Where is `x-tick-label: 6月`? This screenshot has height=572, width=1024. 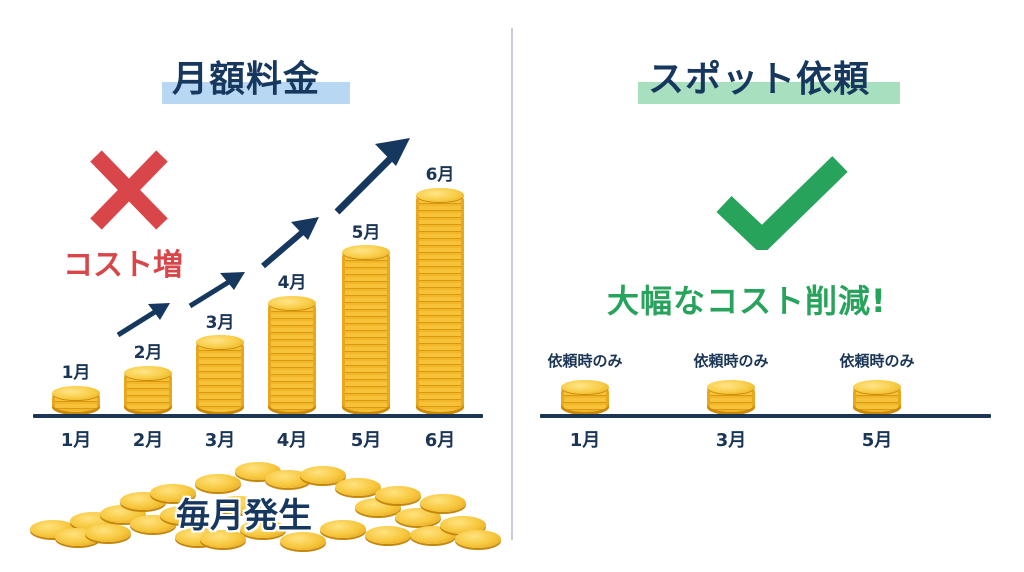
x-tick-label: 6月 is located at coordinates (440, 440).